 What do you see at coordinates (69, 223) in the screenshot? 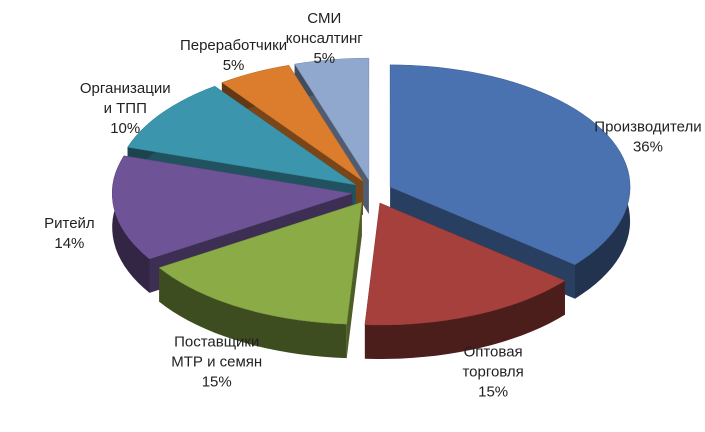
I see `slice-label: Ритейл` at bounding box center [69, 223].